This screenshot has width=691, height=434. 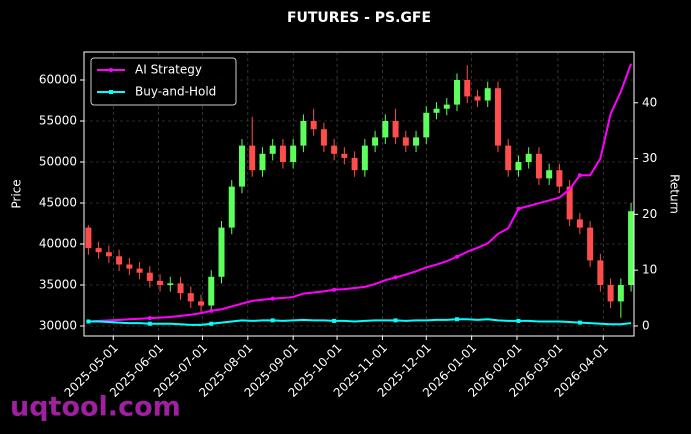 I want to click on y-tick-label: 45000, so click(x=58, y=202).